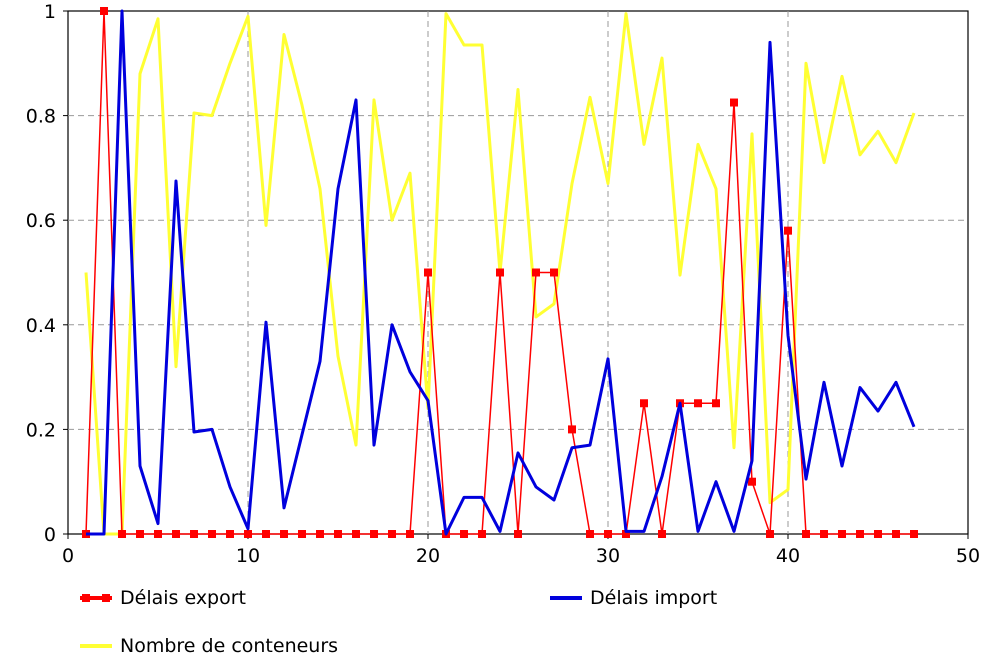  I want to click on legend-label: Nombre de conteneurs, so click(229, 646).